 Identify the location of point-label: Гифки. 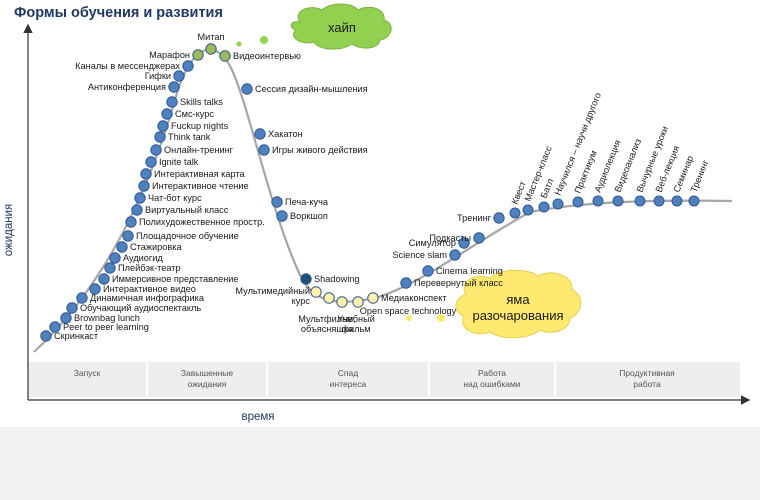
(158, 76).